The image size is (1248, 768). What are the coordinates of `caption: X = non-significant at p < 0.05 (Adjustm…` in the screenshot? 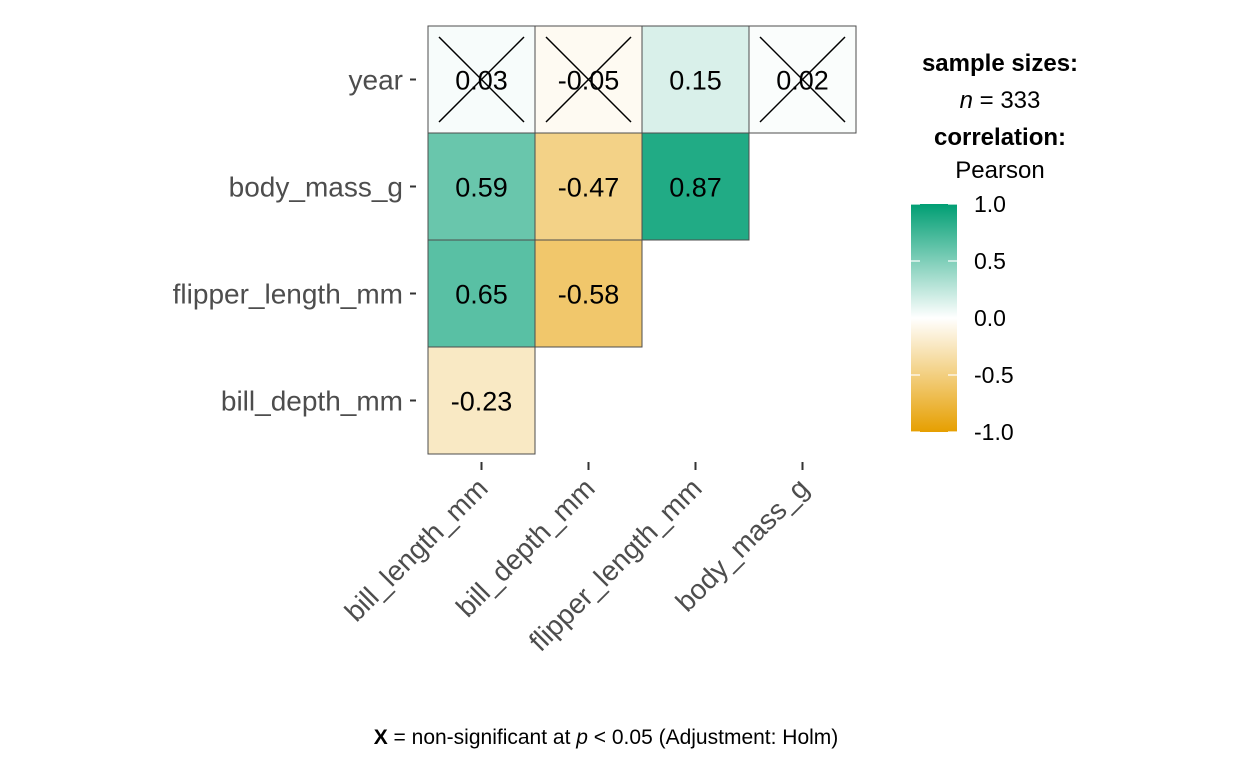 It's located at (606, 737).